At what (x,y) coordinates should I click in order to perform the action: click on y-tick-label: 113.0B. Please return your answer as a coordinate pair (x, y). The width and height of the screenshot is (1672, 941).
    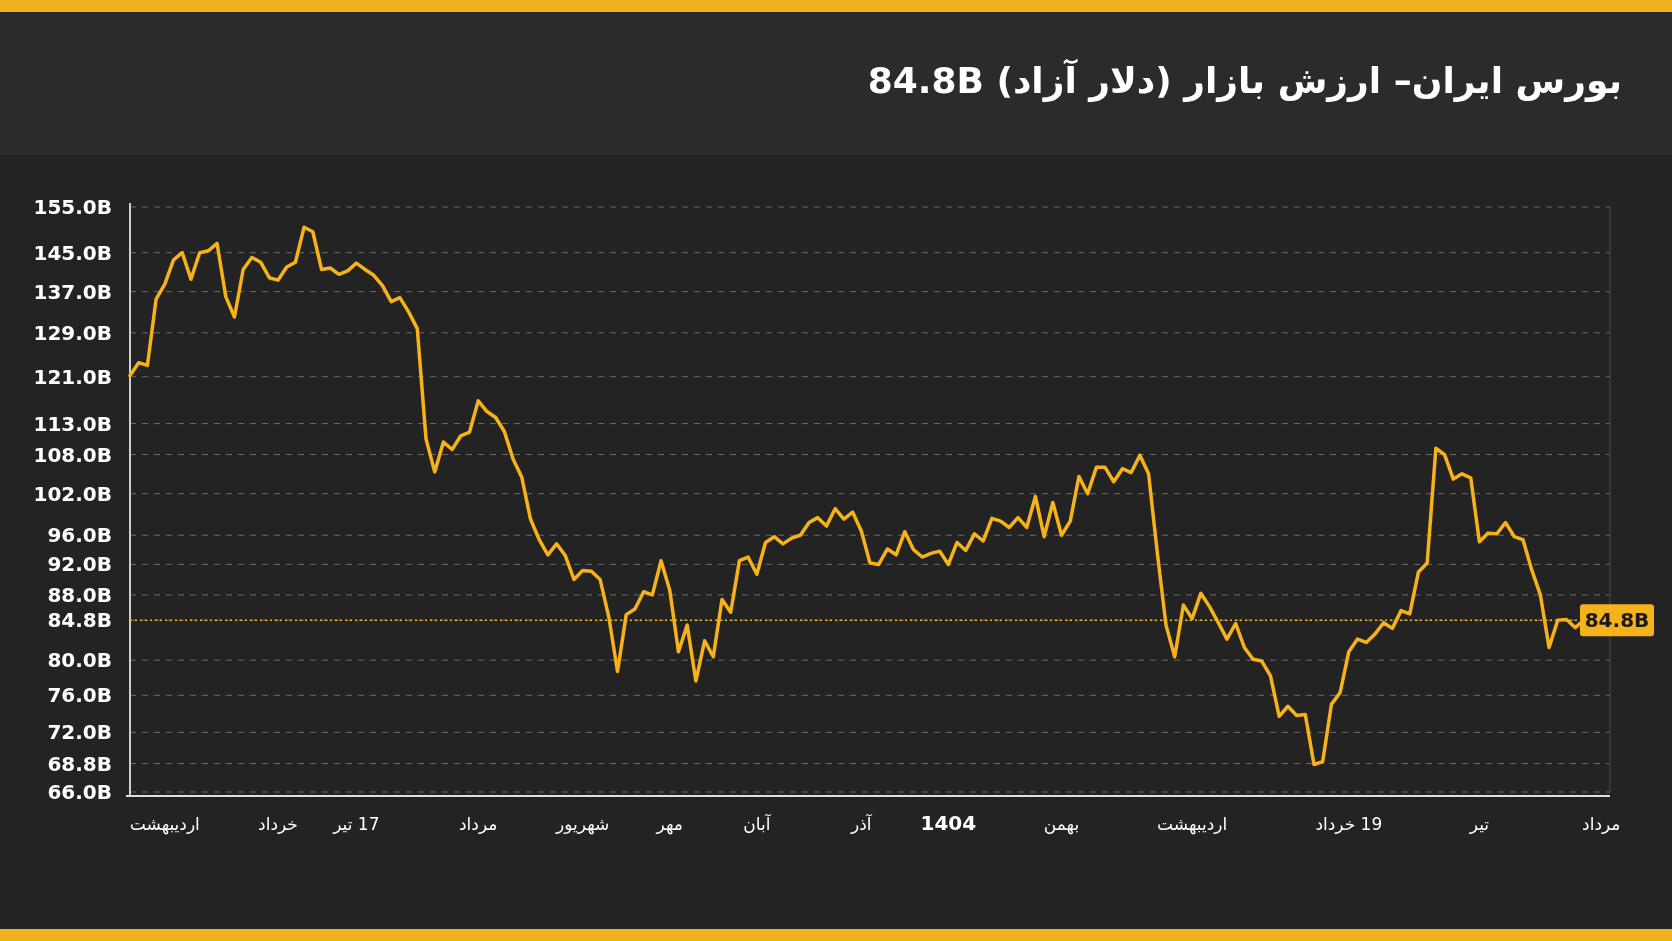
    Looking at the image, I should click on (72, 423).